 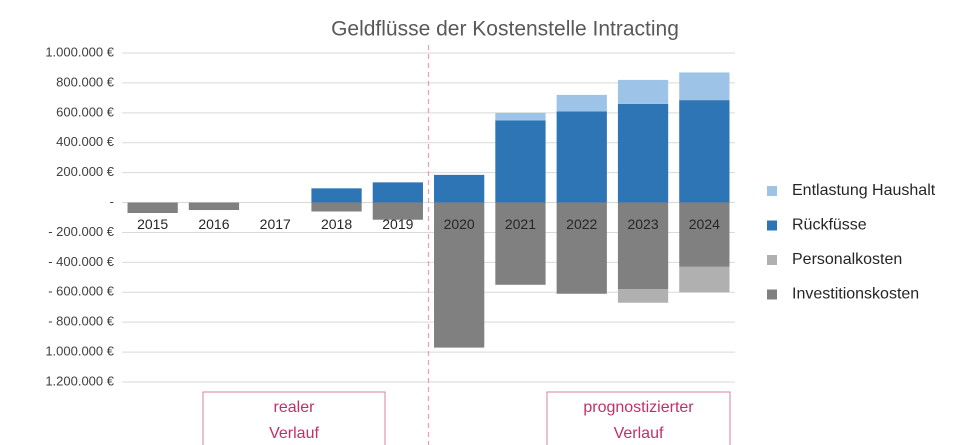 What do you see at coordinates (81, 321) in the screenshot?
I see `y-tick-label: - 800.000 €` at bounding box center [81, 321].